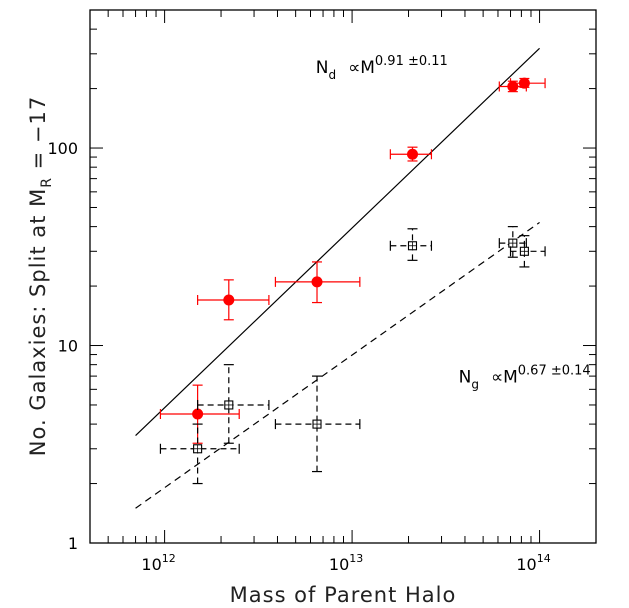  I want to click on x-tick-label-exponent: 14, so click(544, 558).